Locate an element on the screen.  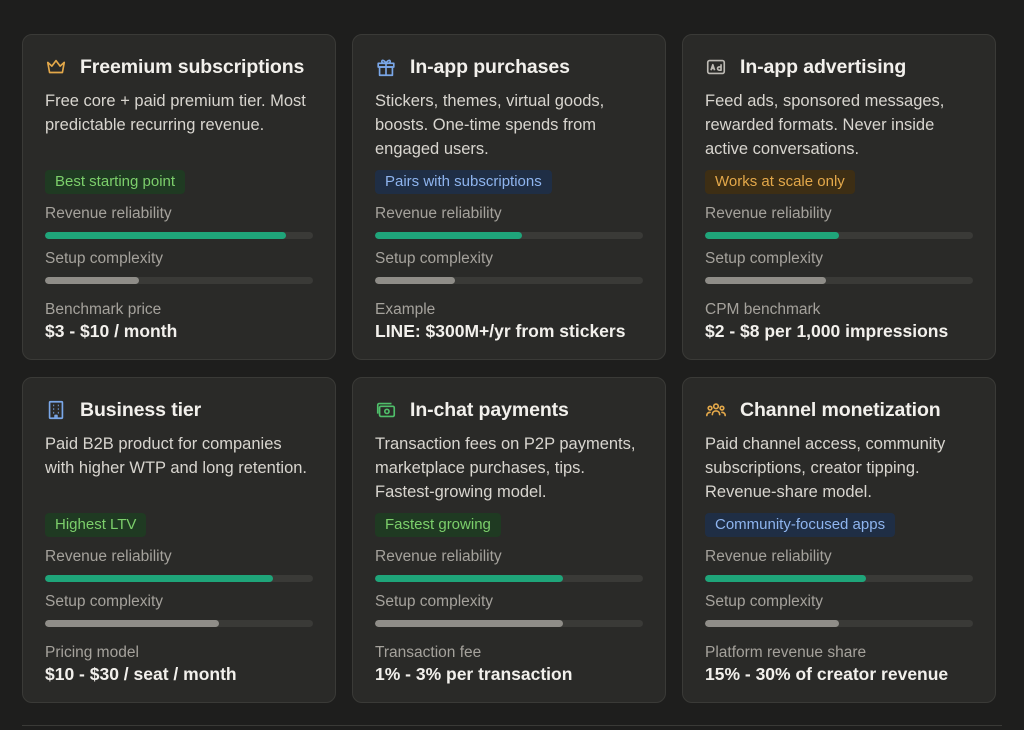
card-badge: Pairs with subscriptions is located at coordinates (463, 182).